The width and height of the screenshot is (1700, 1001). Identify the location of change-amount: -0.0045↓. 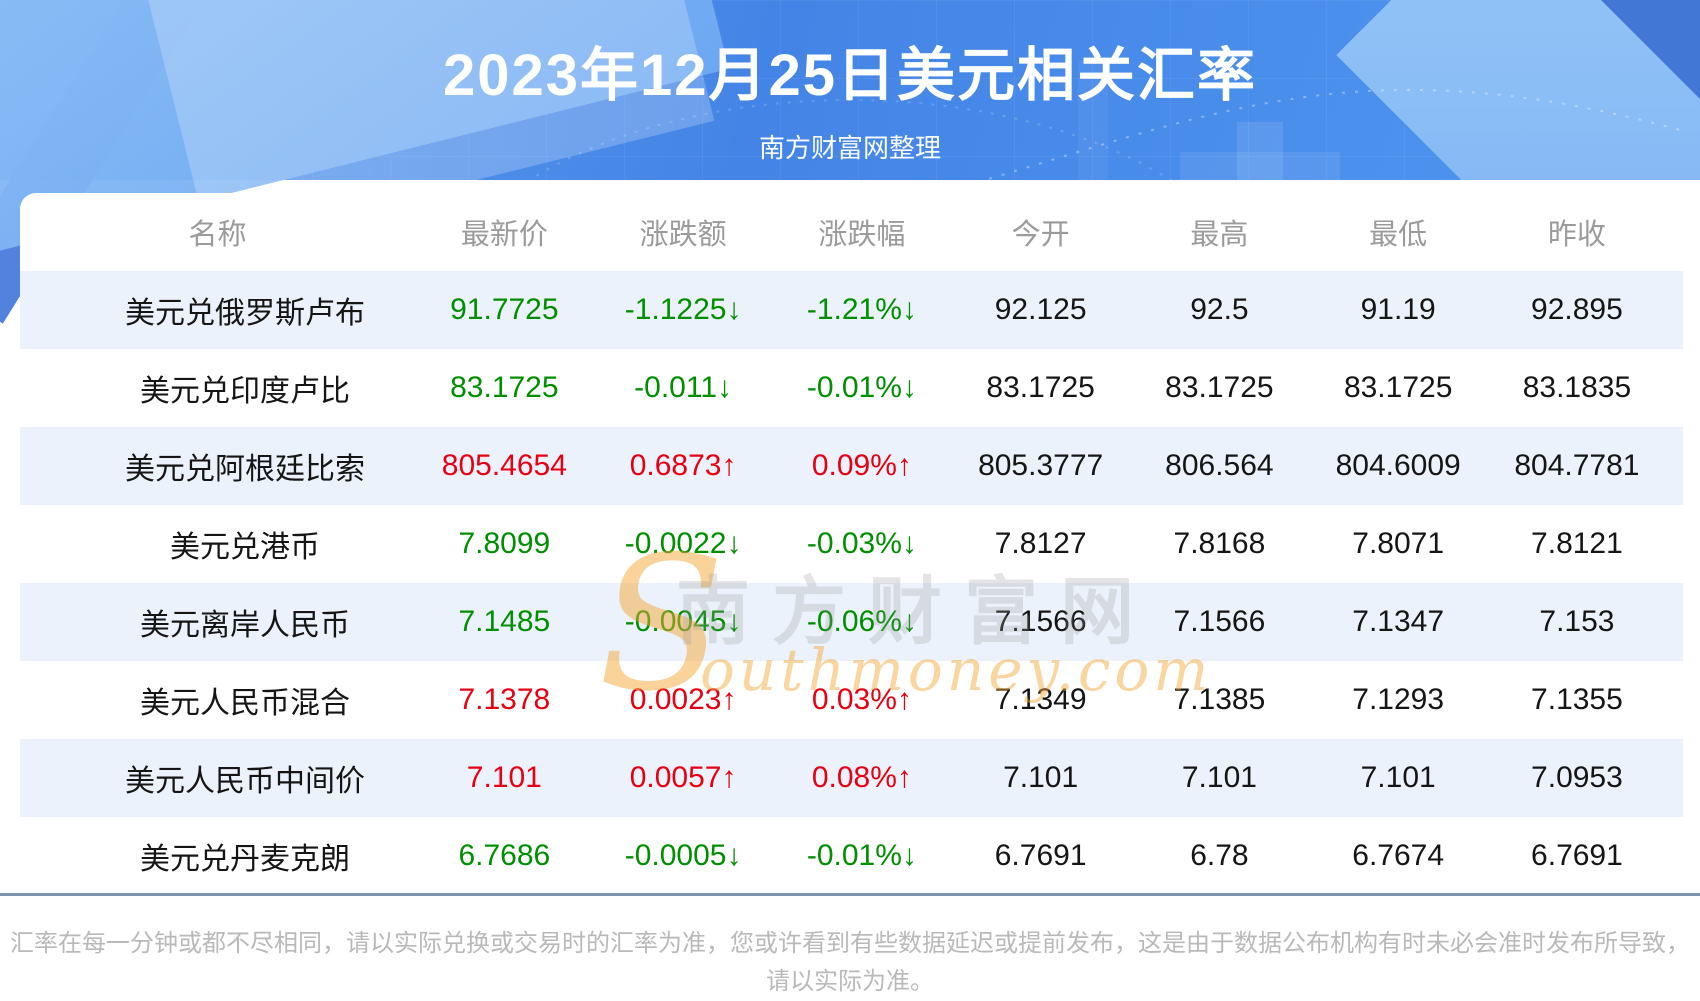
(683, 621).